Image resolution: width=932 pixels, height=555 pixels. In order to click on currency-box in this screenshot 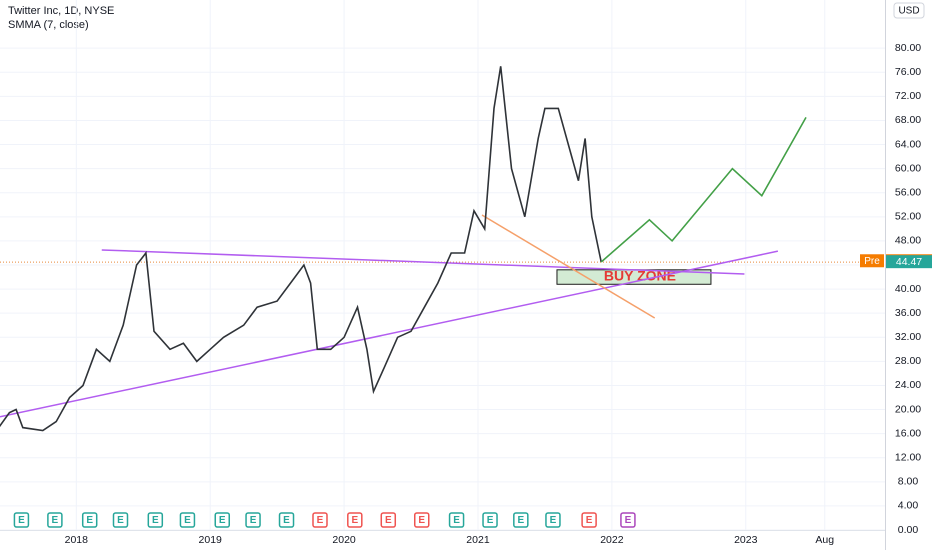, I will do `click(909, 10)`.